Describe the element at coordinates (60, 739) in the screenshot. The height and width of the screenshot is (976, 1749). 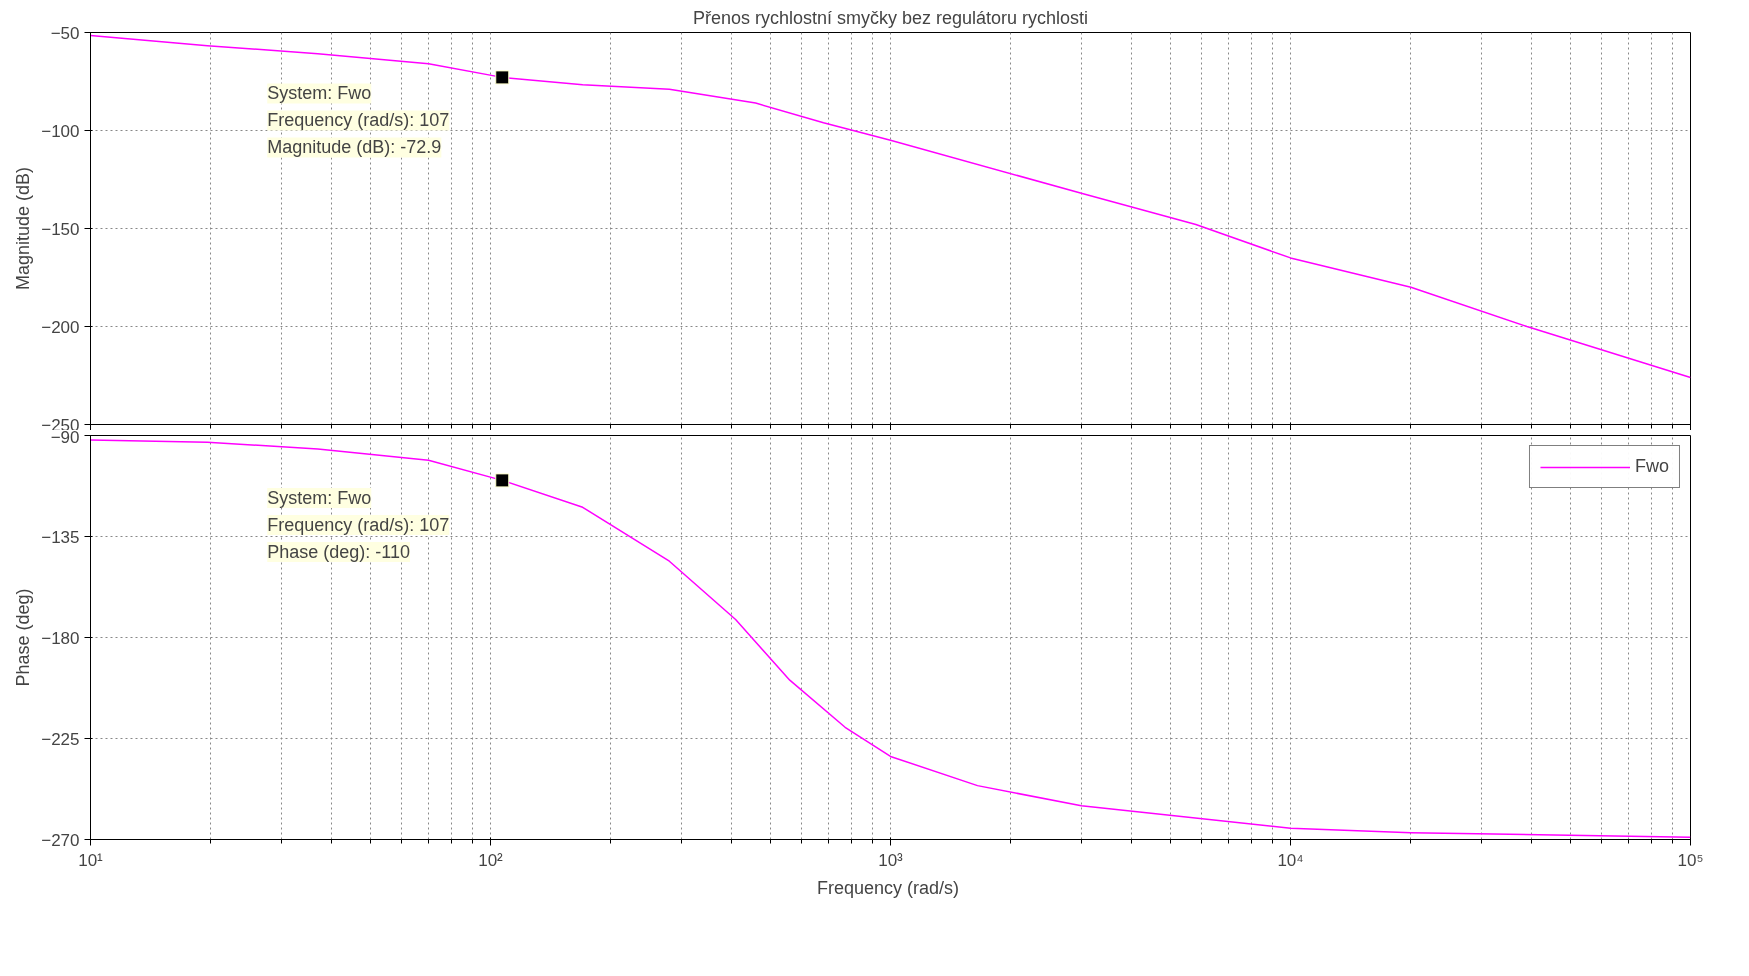
I see `y-tick-label: −225` at that location.